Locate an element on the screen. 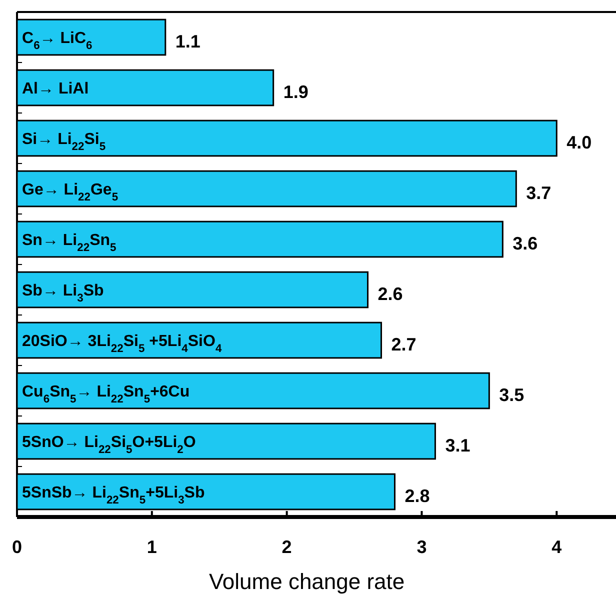 This screenshot has height=597, width=616. x-tick-label: 4 is located at coordinates (557, 547).